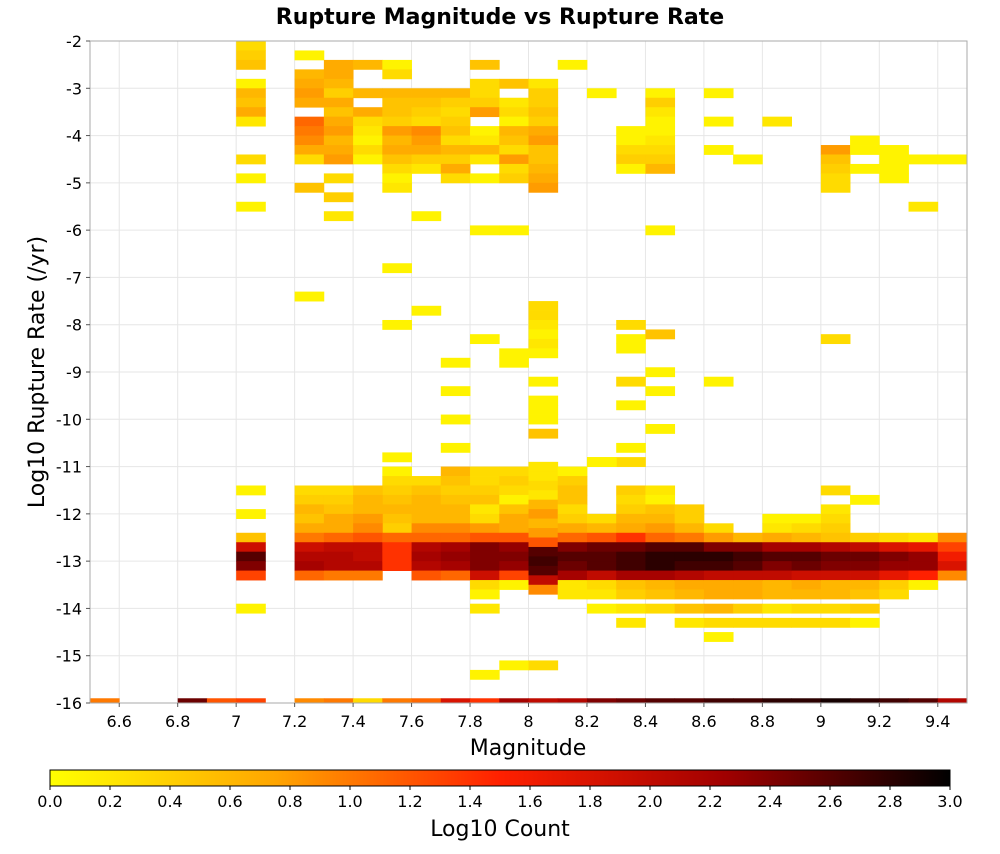 The width and height of the screenshot is (1000, 854). Describe the element at coordinates (74, 230) in the screenshot. I see `y-tick-label: -6` at that location.